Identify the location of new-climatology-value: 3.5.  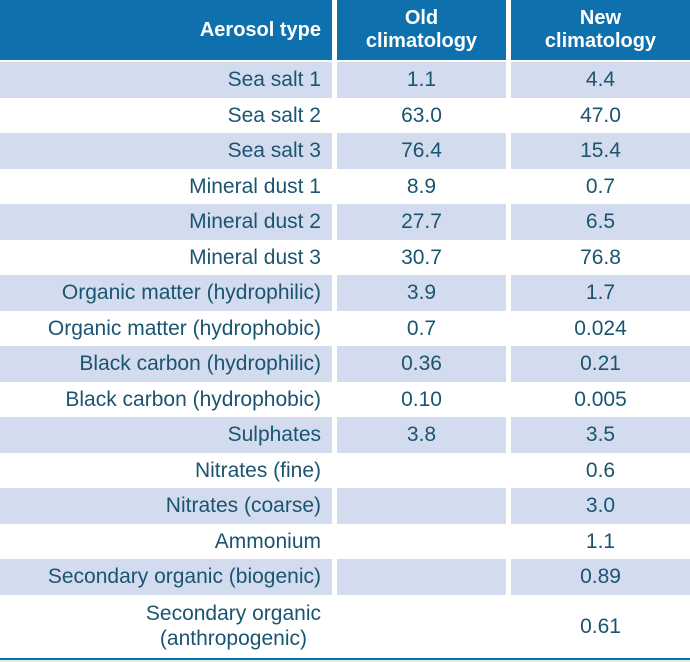
(600, 435).